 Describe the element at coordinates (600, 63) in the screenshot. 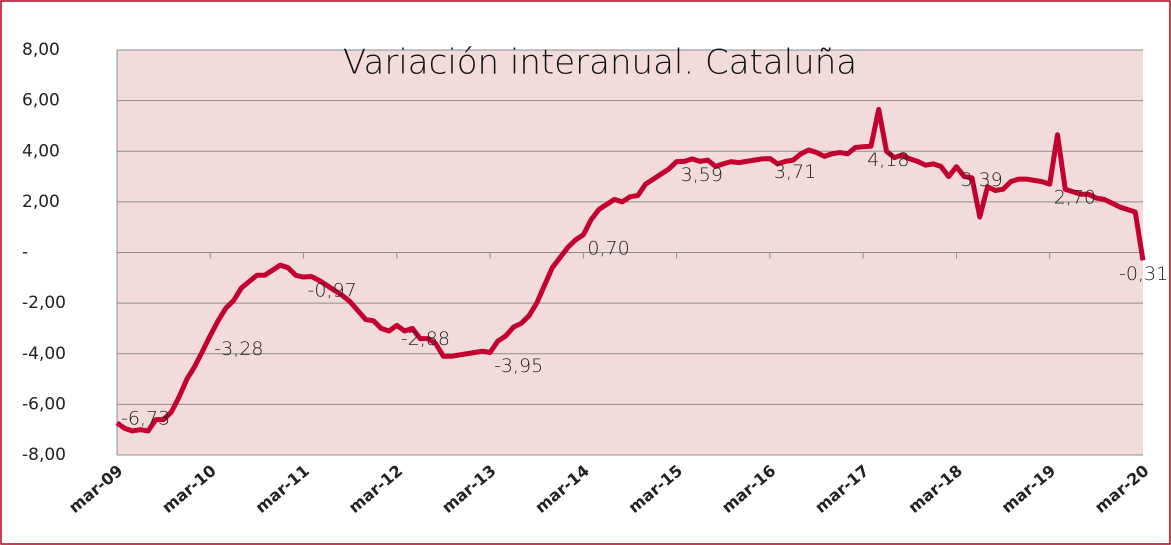

I see `chart-title: Variación interanual. Cataluña` at that location.